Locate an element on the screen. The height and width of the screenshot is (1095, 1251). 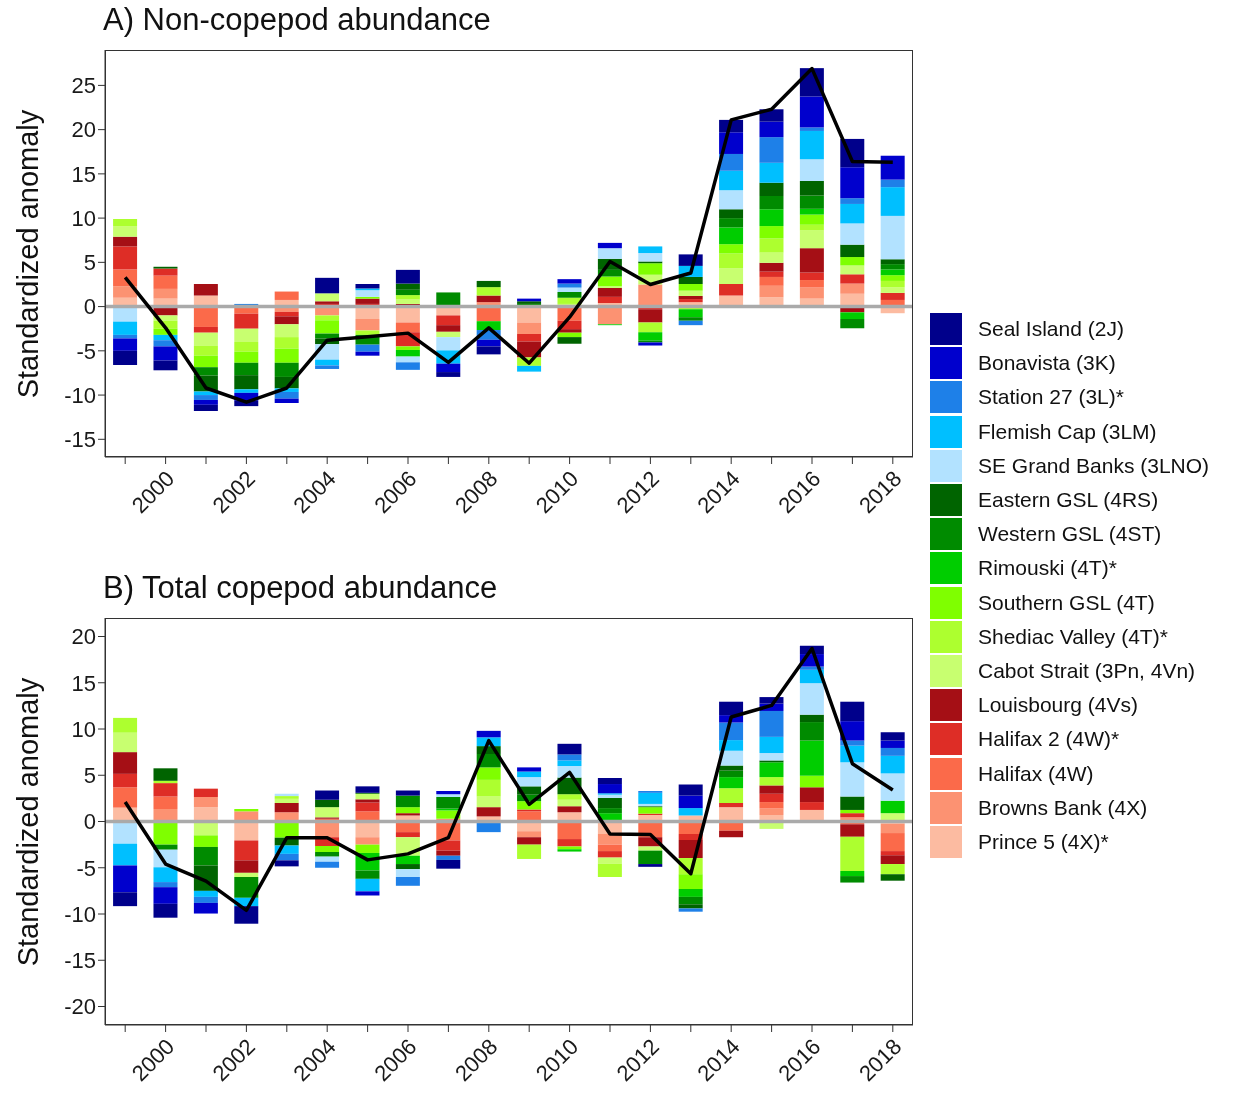
legend-label: Western GSL (4ST) is located at coordinates (1070, 534).